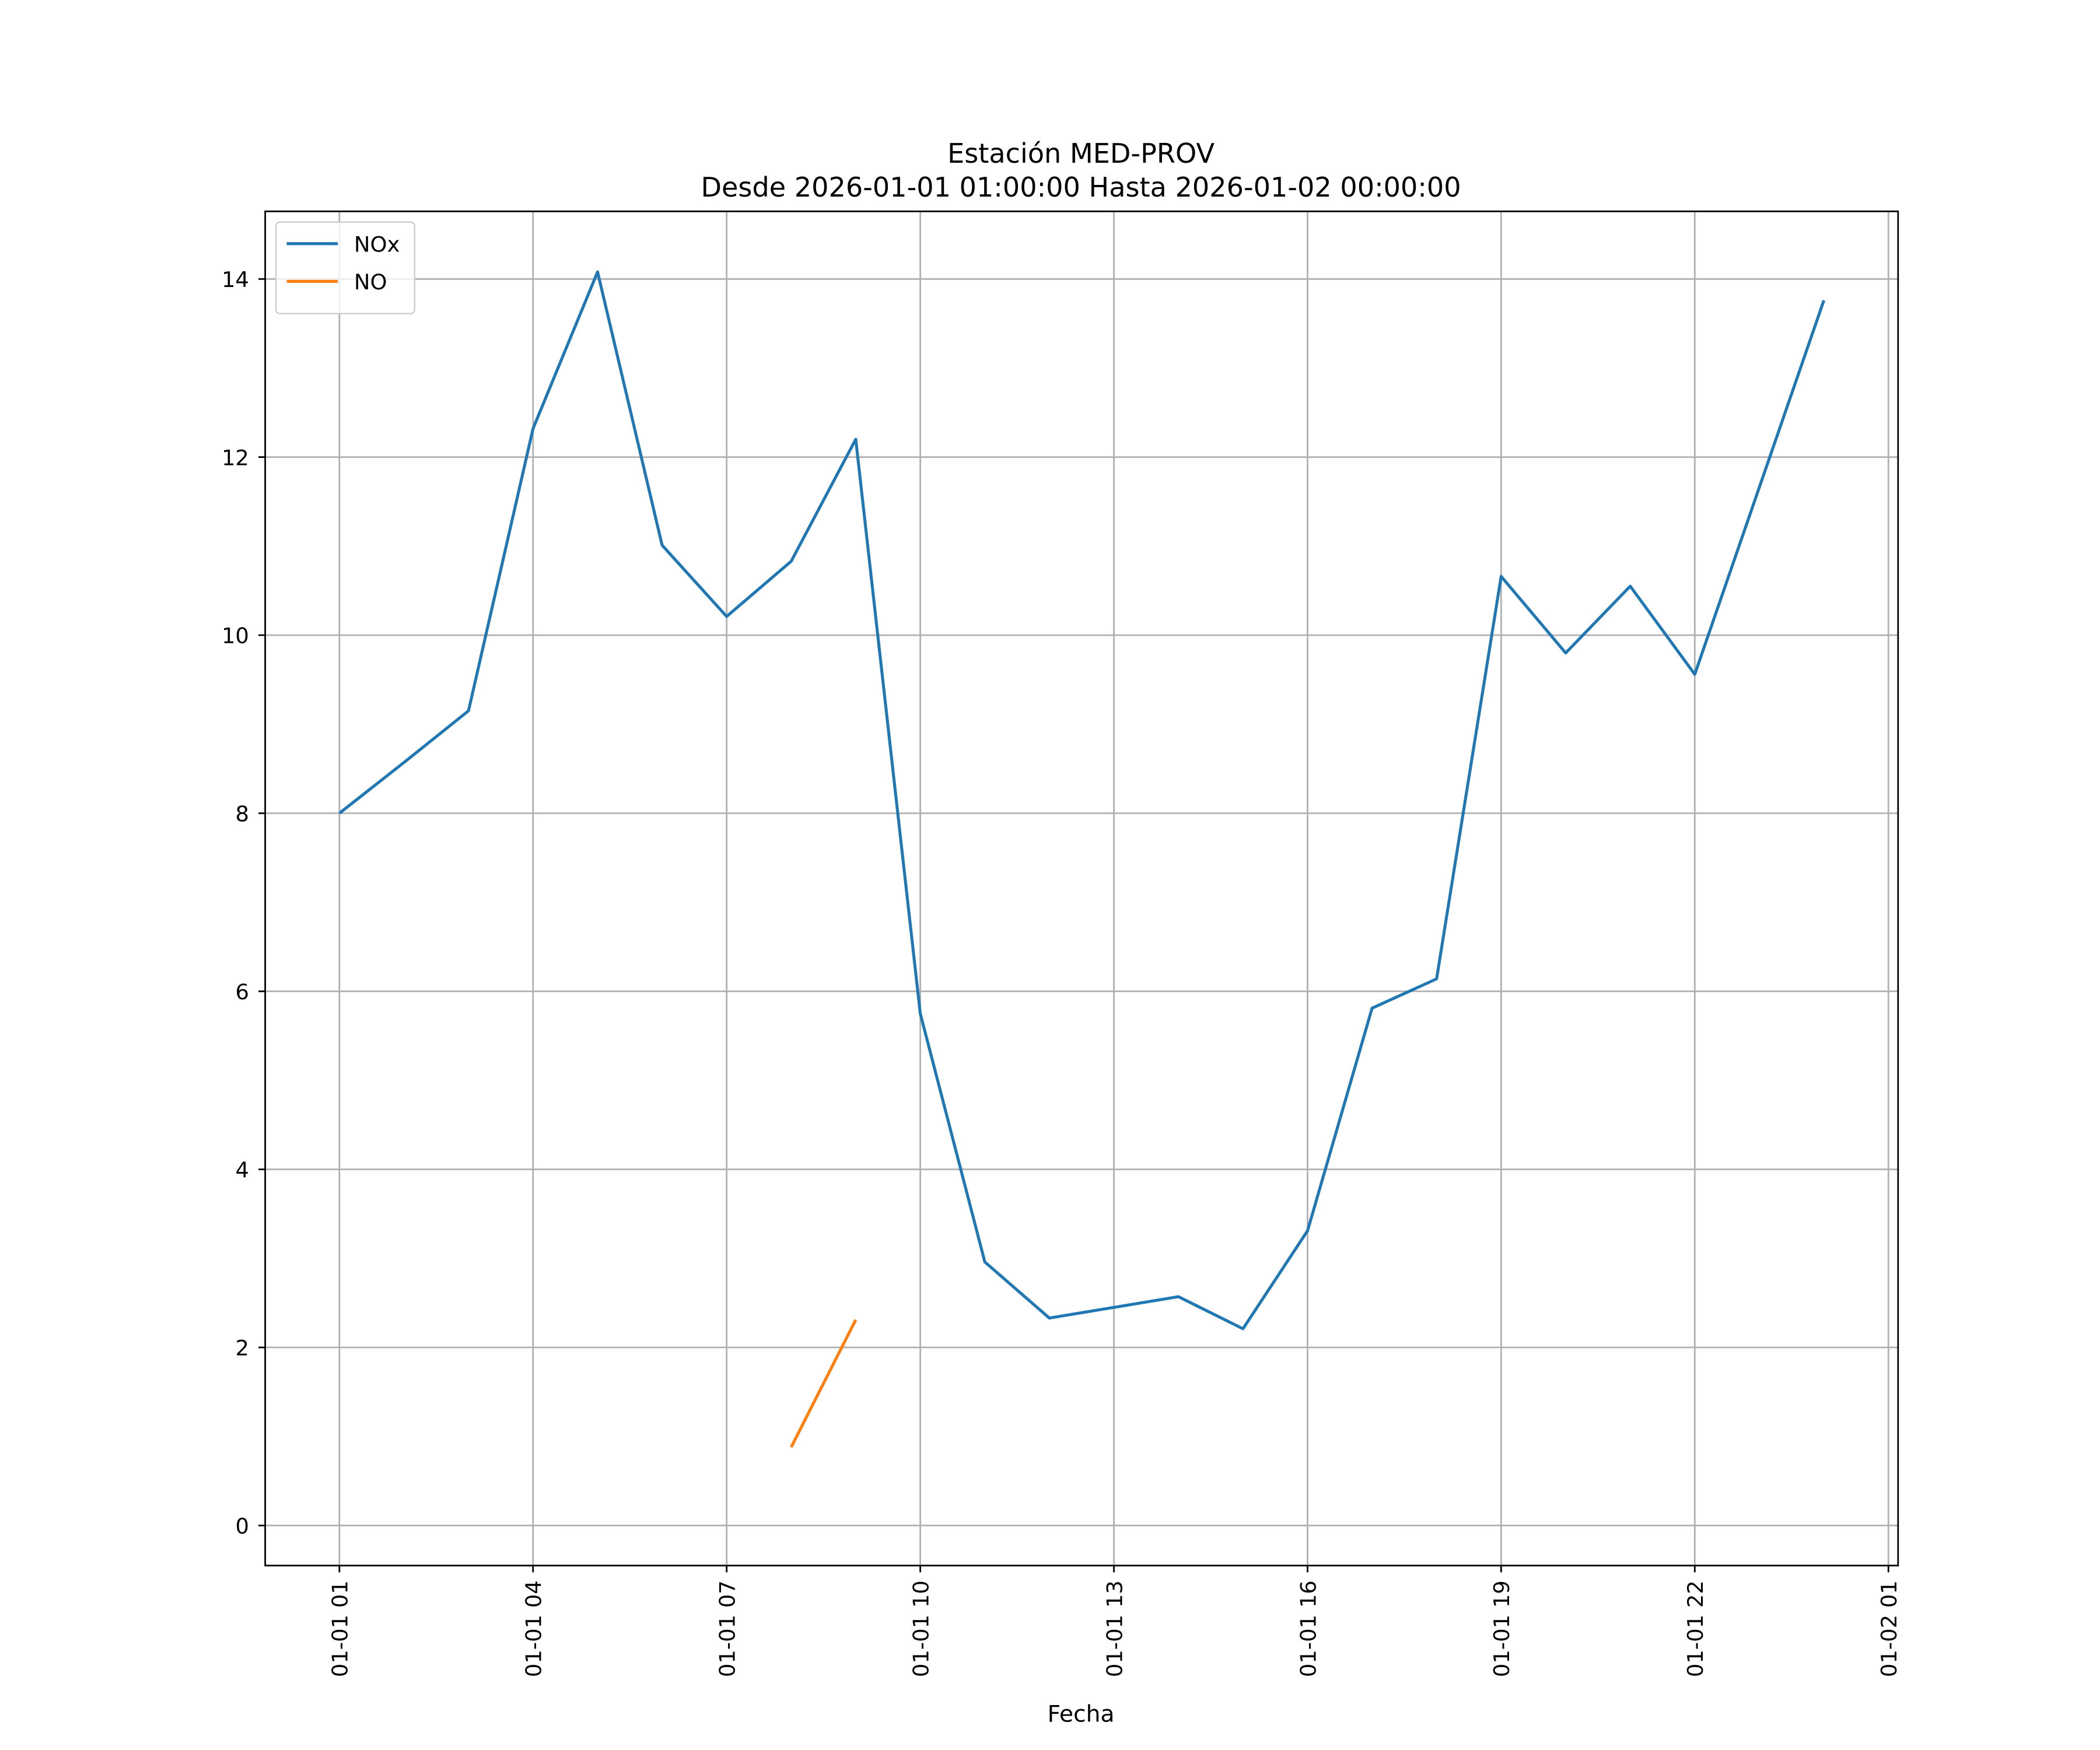 This screenshot has height=1750, width=2100. Describe the element at coordinates (370, 282) in the screenshot. I see `legend-label: NO` at that location.